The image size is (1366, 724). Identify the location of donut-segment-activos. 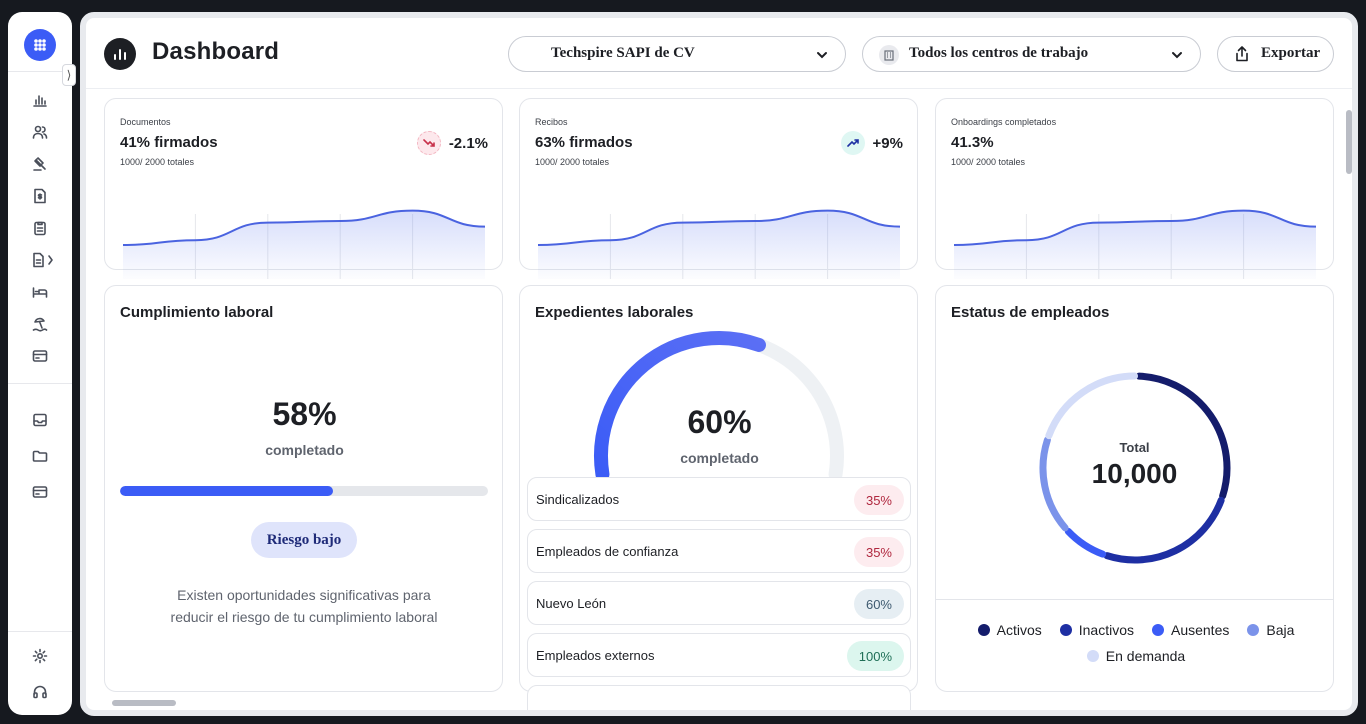
(1183, 436).